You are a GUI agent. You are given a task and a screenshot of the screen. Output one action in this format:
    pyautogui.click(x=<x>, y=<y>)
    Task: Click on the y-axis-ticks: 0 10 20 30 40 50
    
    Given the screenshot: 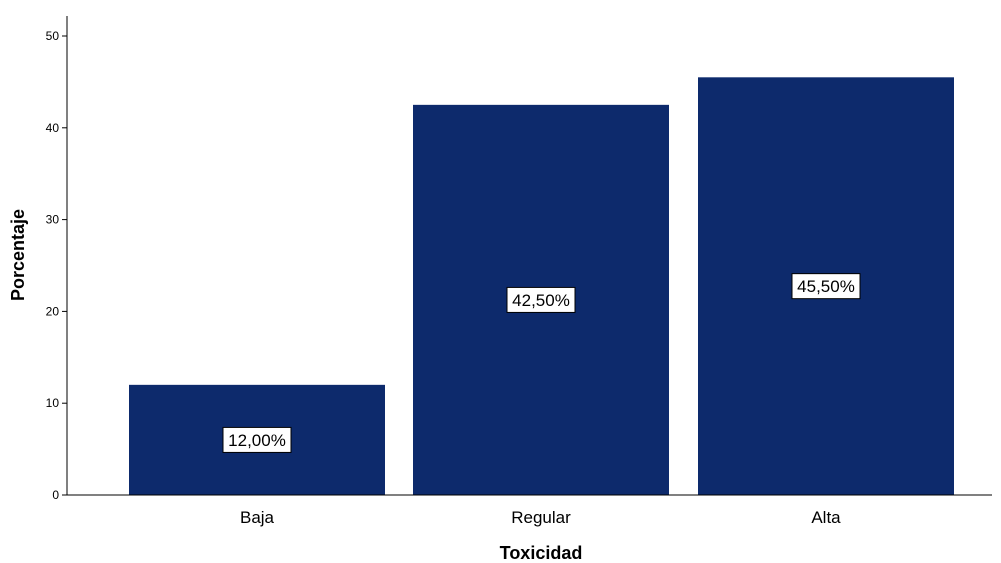 What is the action you would take?
    pyautogui.click(x=56, y=265)
    